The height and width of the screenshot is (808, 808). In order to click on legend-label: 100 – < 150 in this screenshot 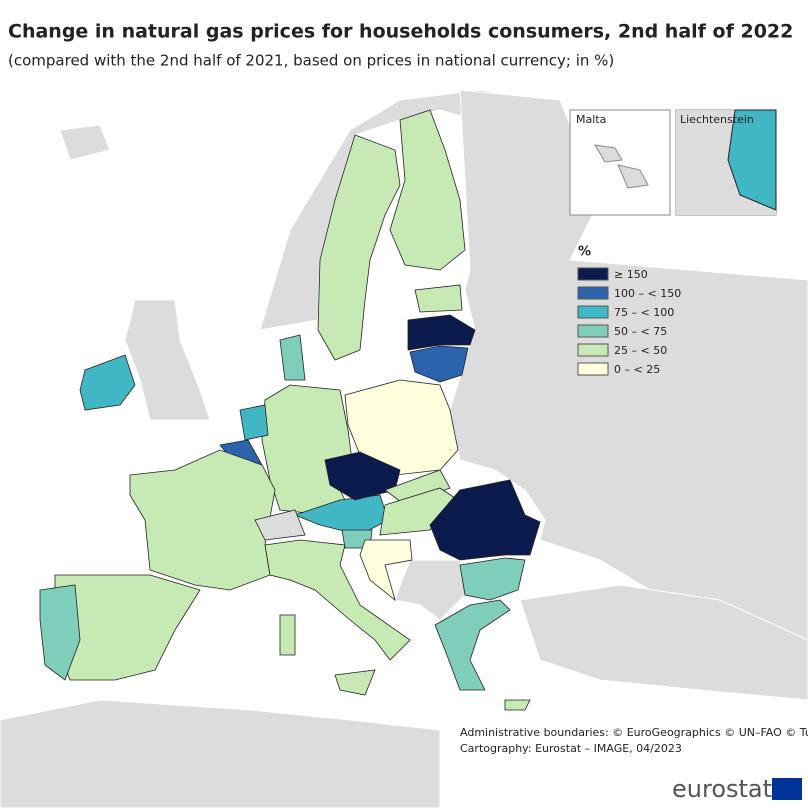, I will do `click(647, 293)`.